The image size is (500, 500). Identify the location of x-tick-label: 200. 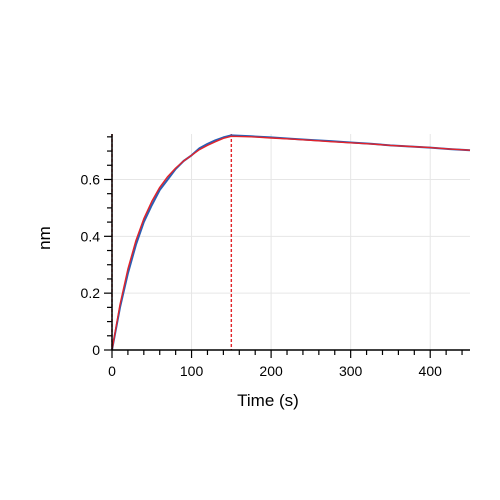
(271, 371).